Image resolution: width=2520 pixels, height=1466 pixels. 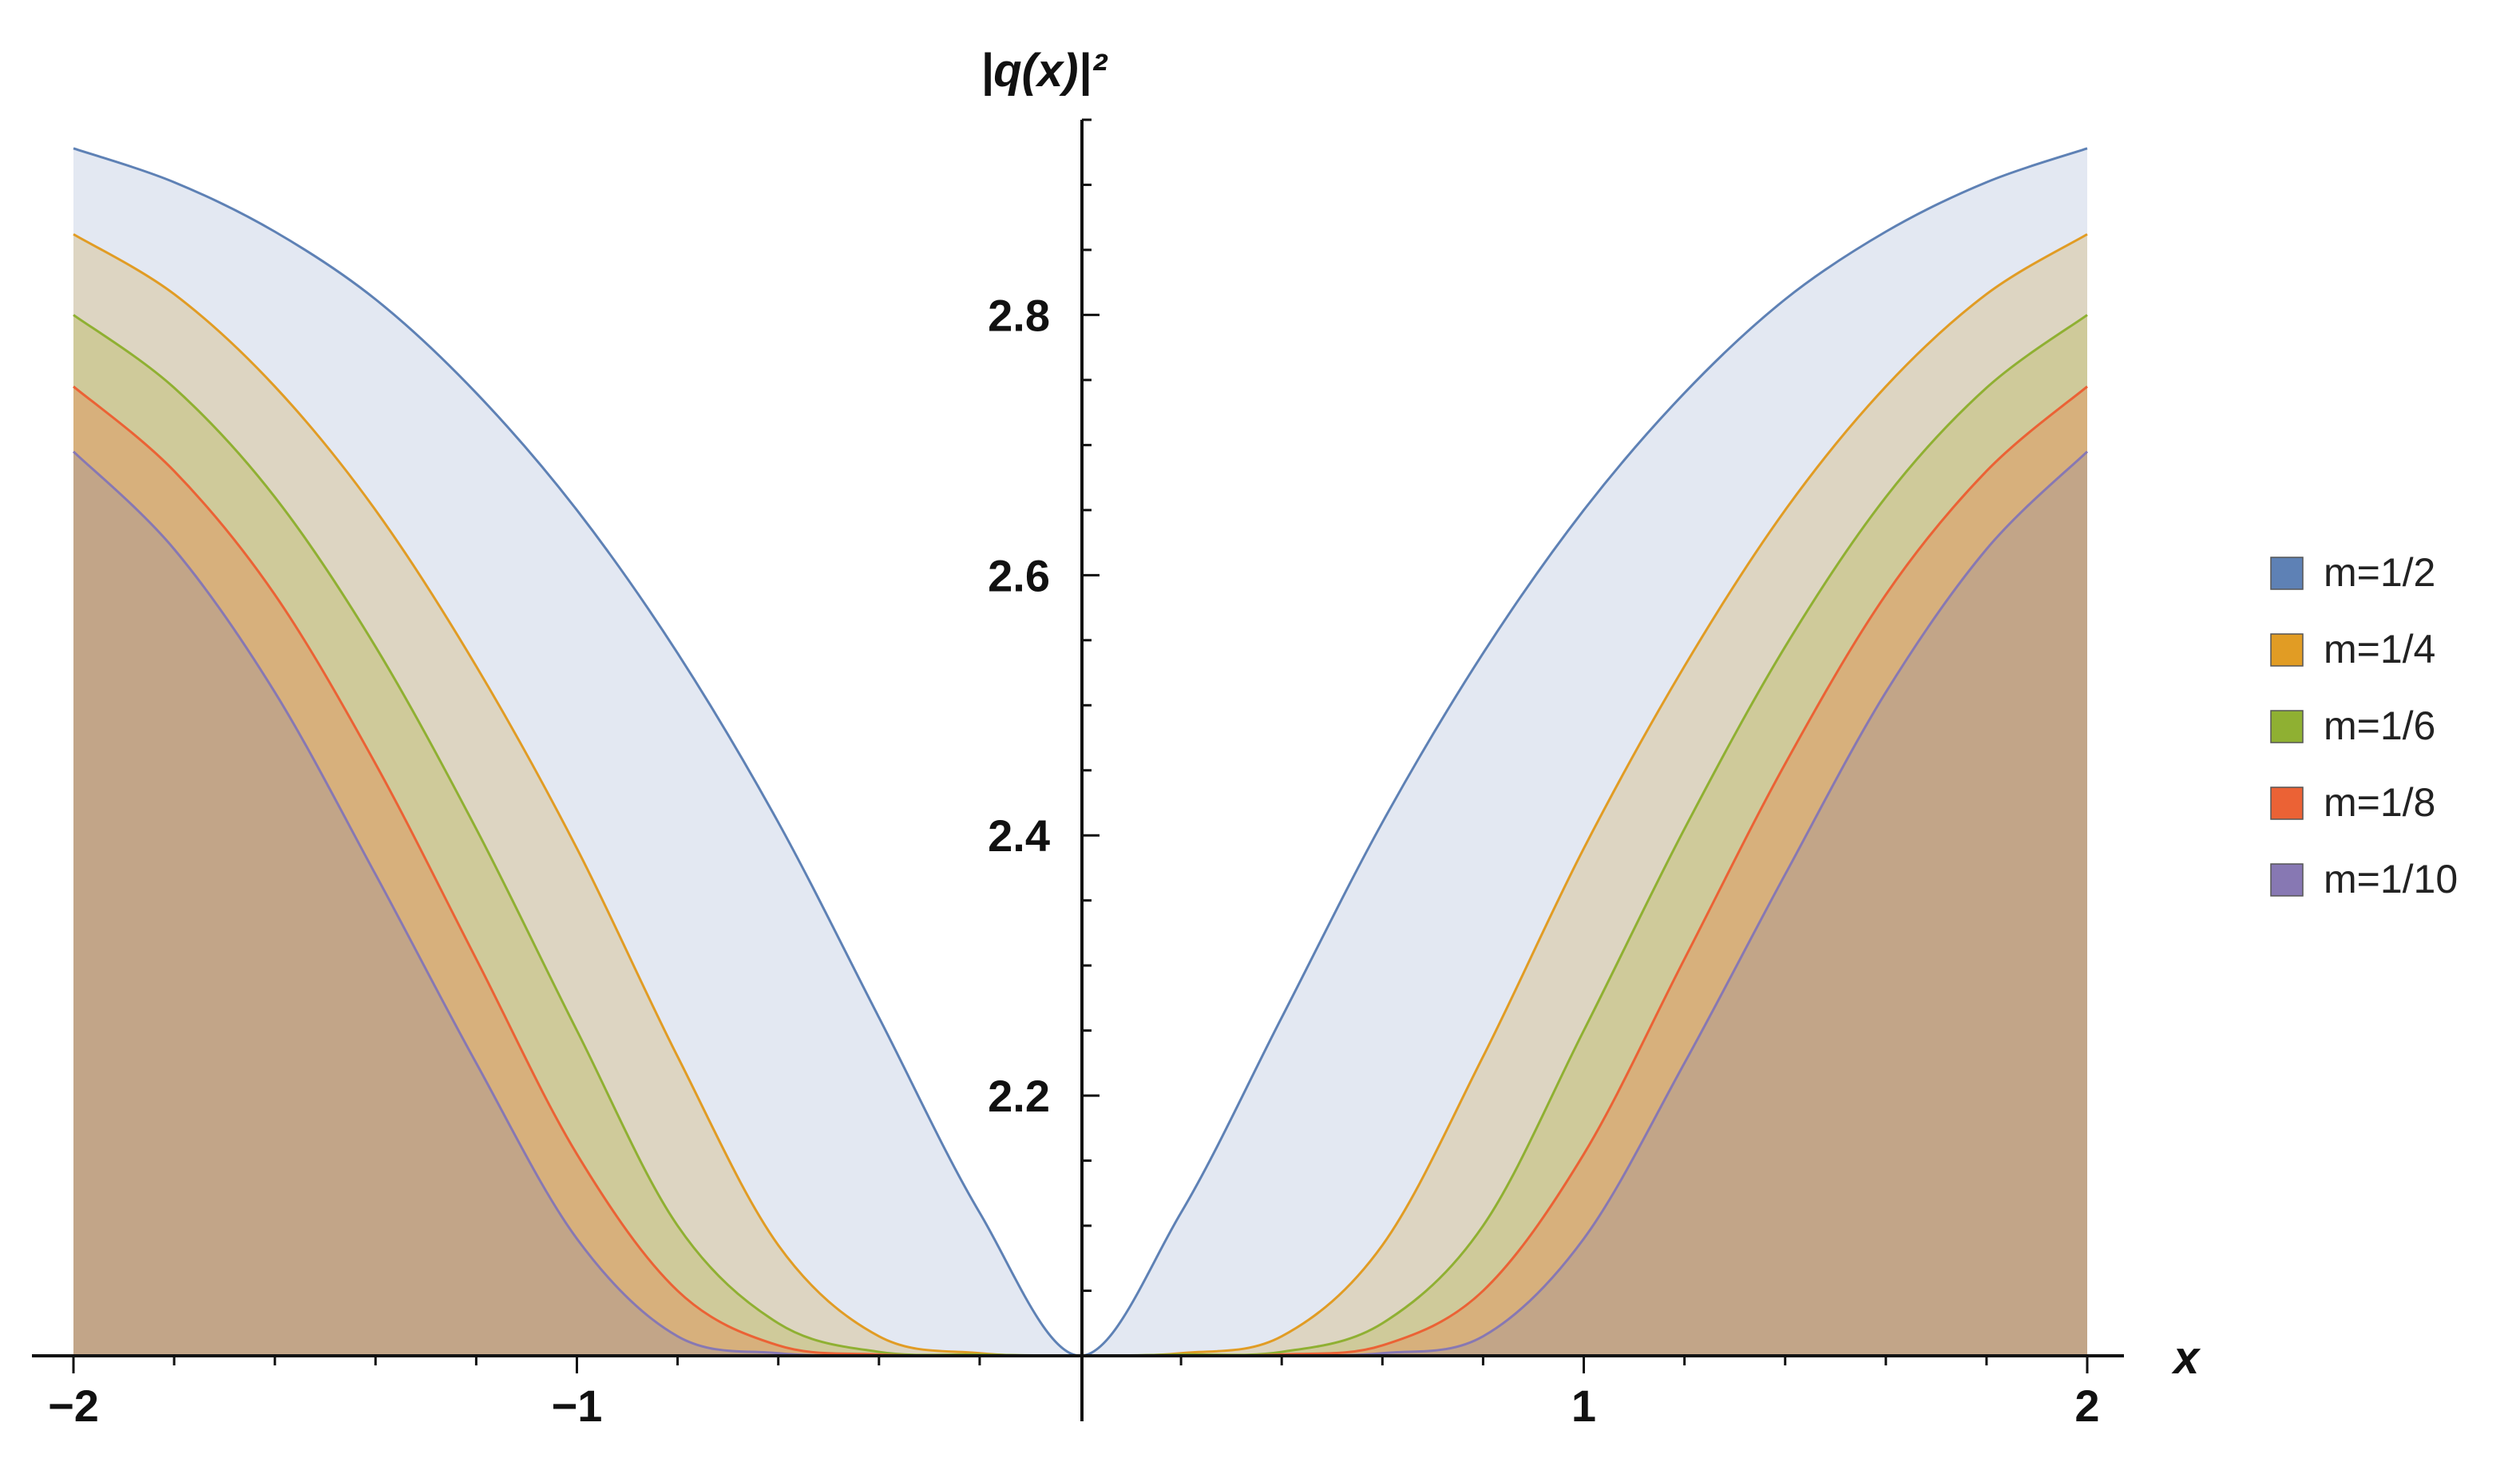 I want to click on x-tick-label: −1, so click(x=577, y=1406).